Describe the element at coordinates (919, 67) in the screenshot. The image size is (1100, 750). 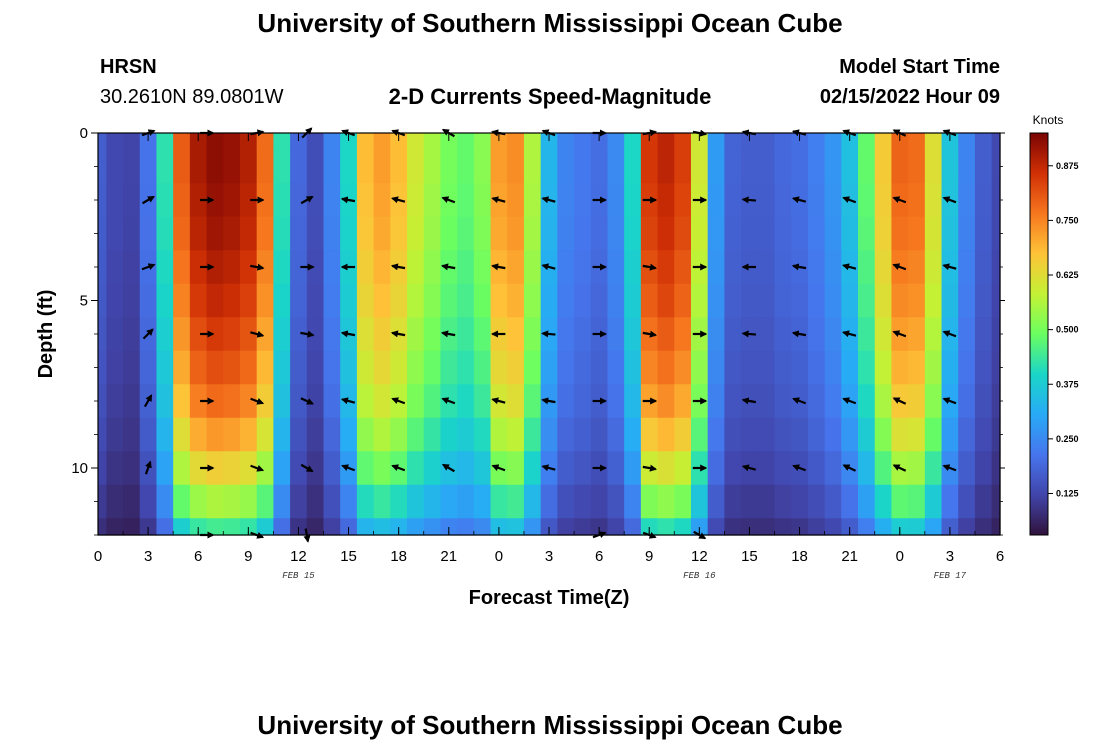
I see `model-start-label: Model Start Time` at that location.